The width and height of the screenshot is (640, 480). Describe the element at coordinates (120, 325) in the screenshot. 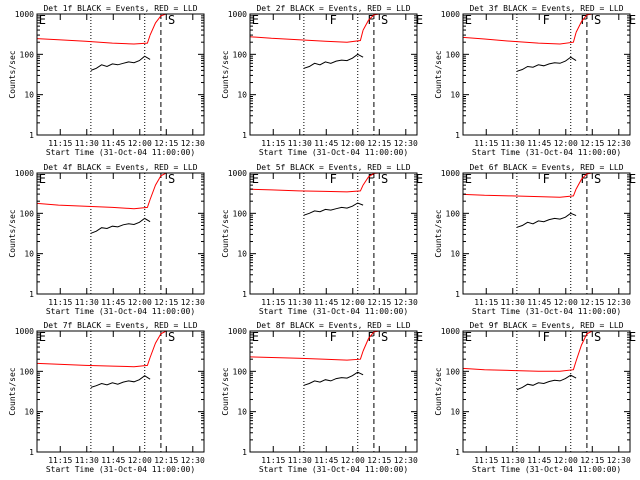

I see `panel-title: Det 7f BLACK = Events, RED = LLD` at that location.